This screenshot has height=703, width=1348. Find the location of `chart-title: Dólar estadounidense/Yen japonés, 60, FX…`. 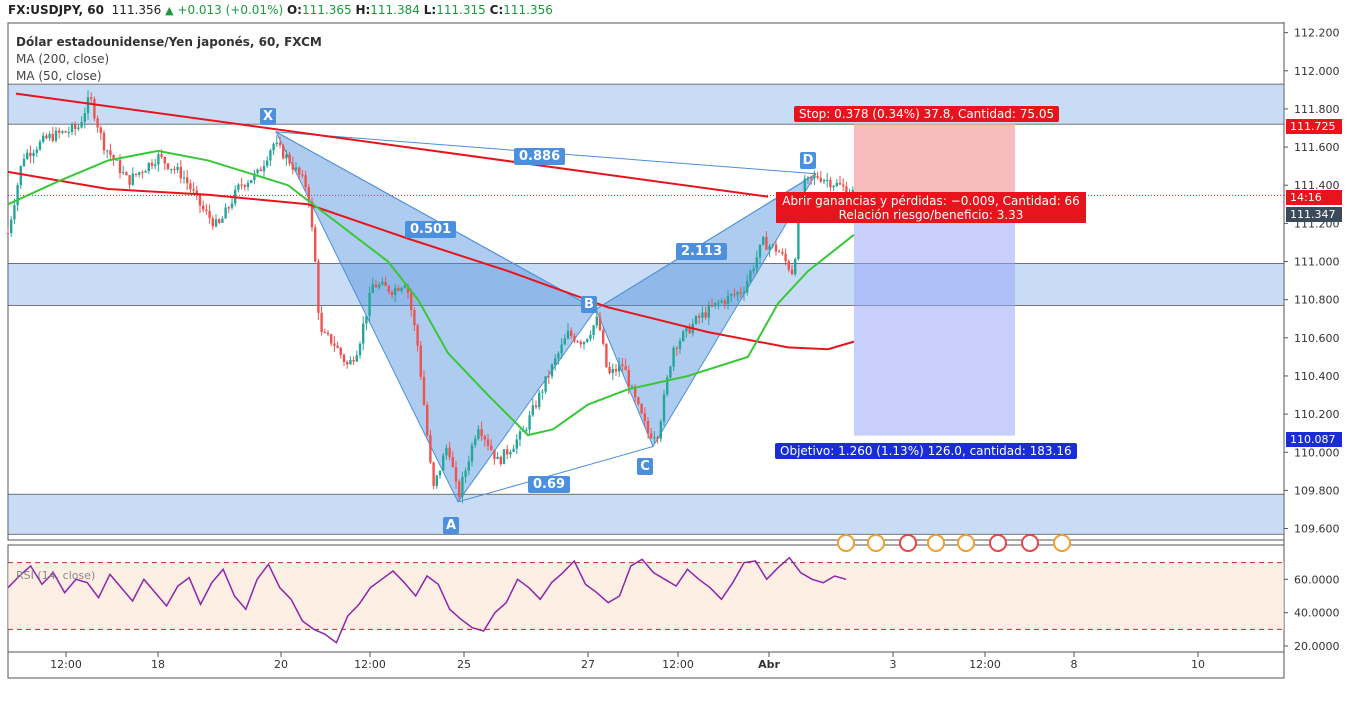

chart-title: Dólar estadounidense/Yen japonés, 60, FX… is located at coordinates (169, 42).